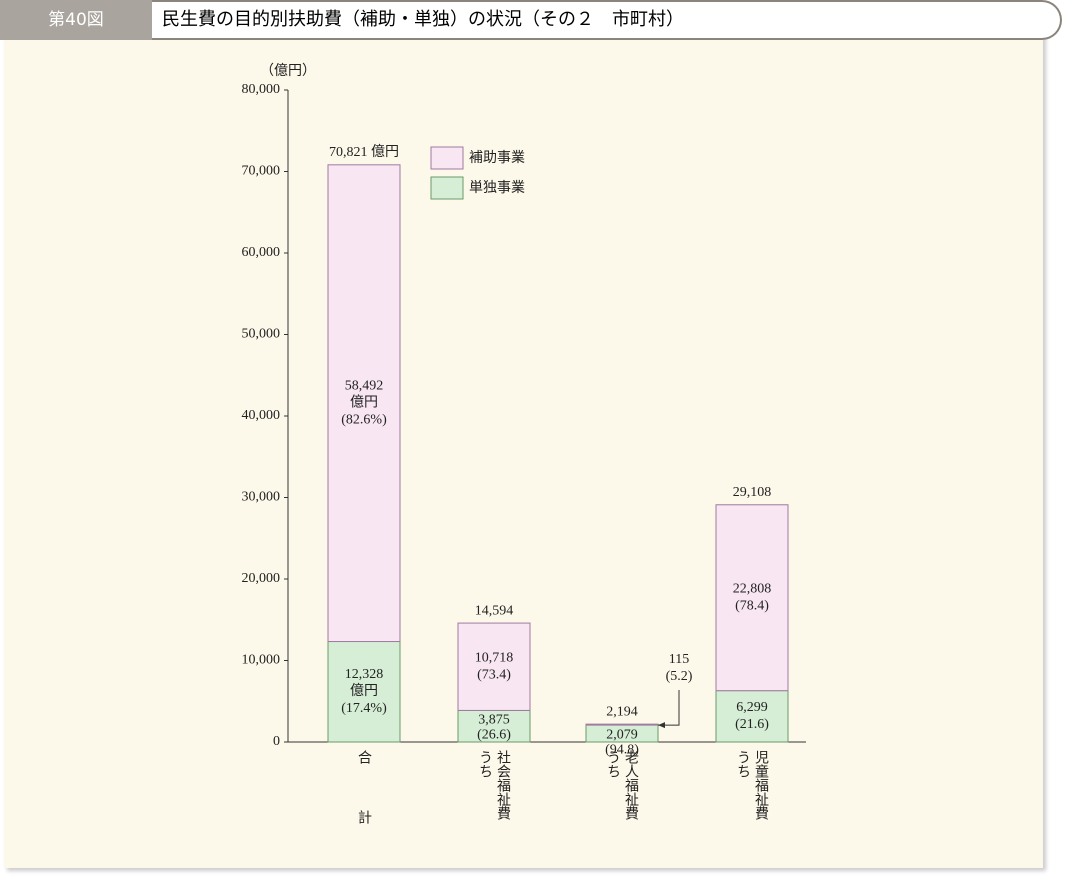  What do you see at coordinates (494, 735) in the screenshot?
I see `data-label: (26.6)` at bounding box center [494, 735].